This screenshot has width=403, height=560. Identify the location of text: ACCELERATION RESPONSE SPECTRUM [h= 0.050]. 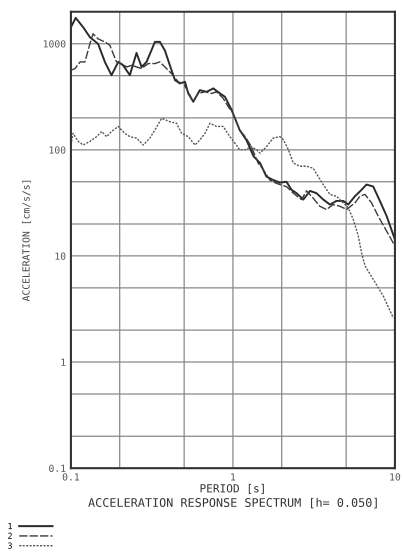
(232, 503).